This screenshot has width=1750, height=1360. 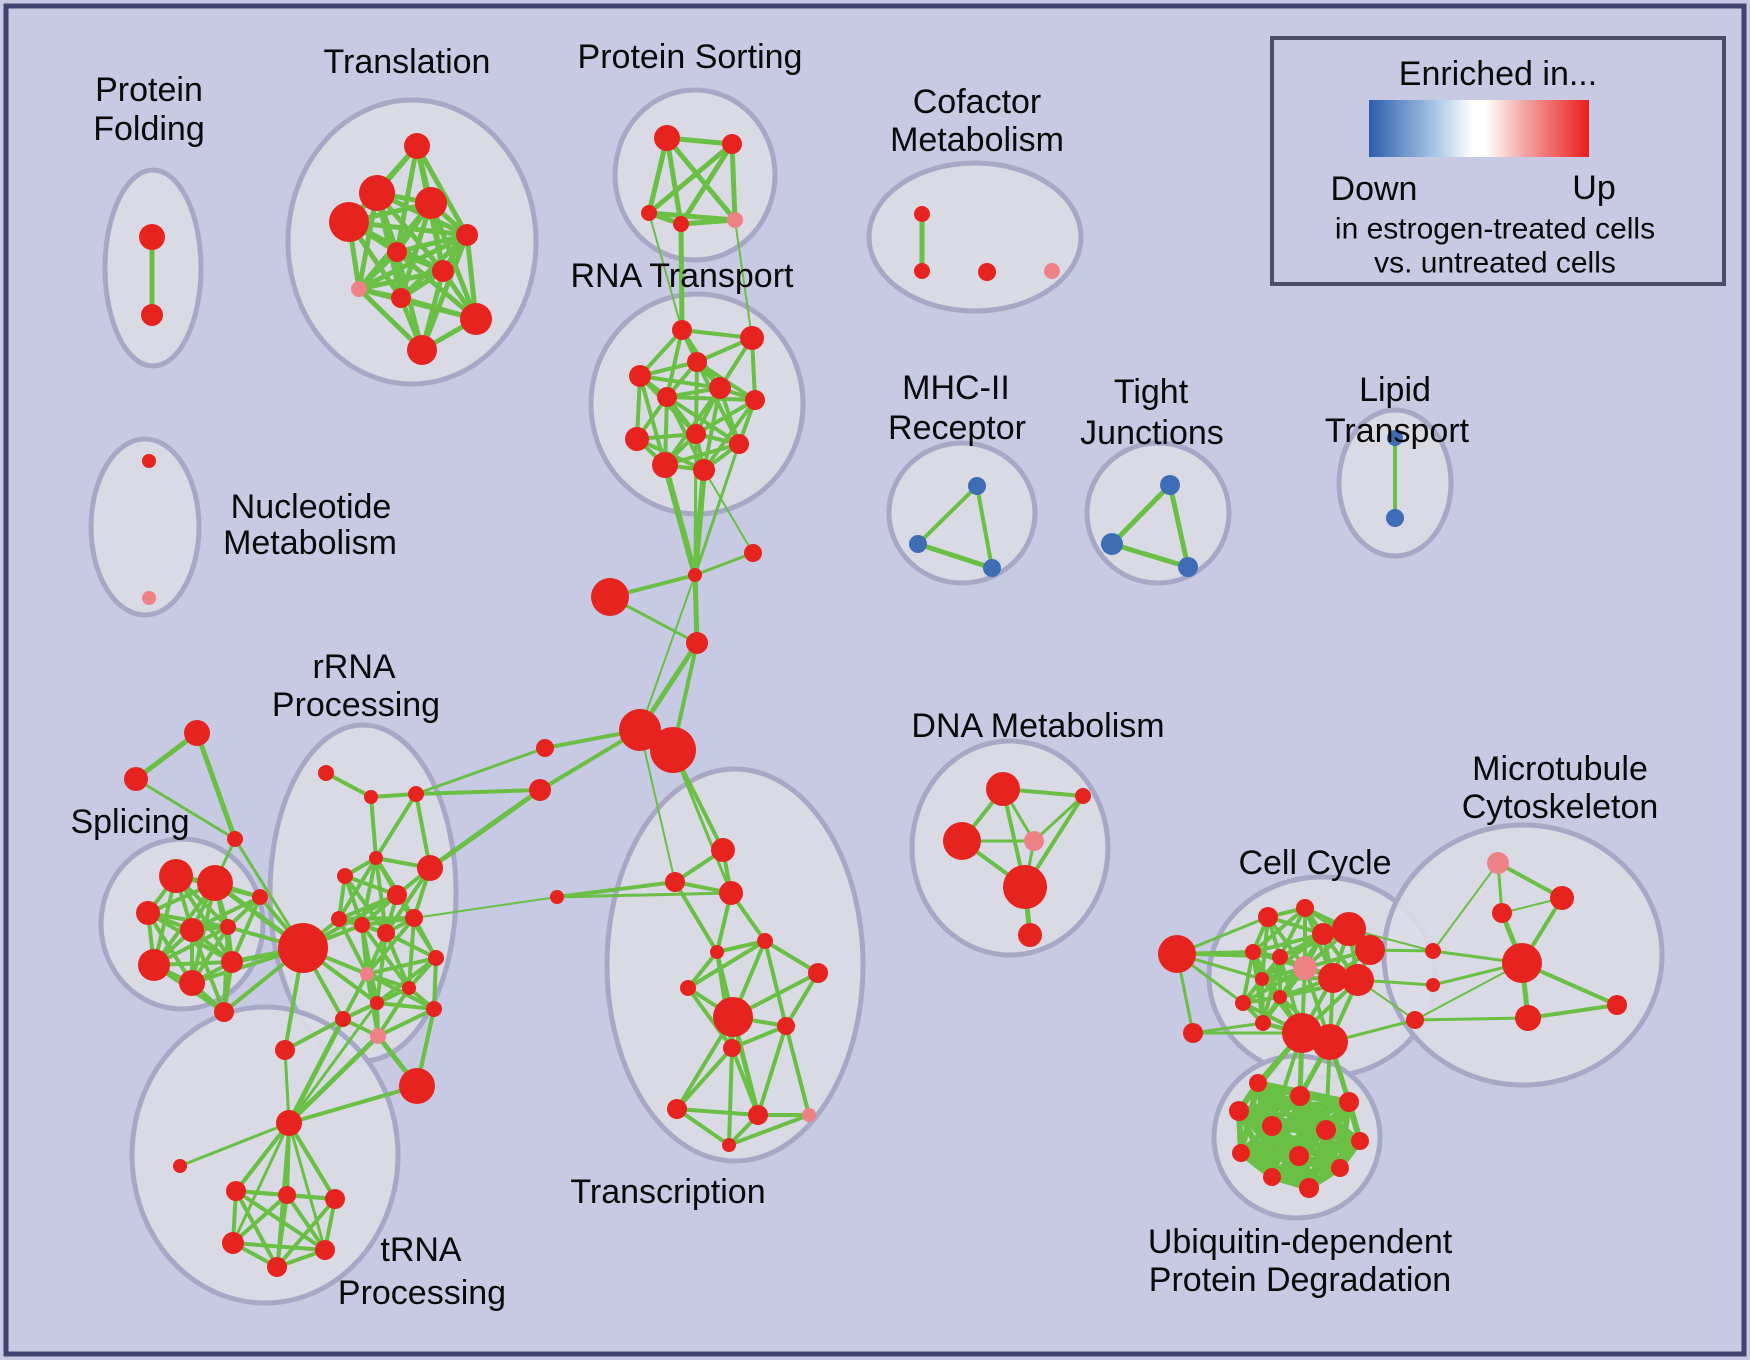 What do you see at coordinates (407, 62) in the screenshot?
I see `cluster-label: Translation` at bounding box center [407, 62].